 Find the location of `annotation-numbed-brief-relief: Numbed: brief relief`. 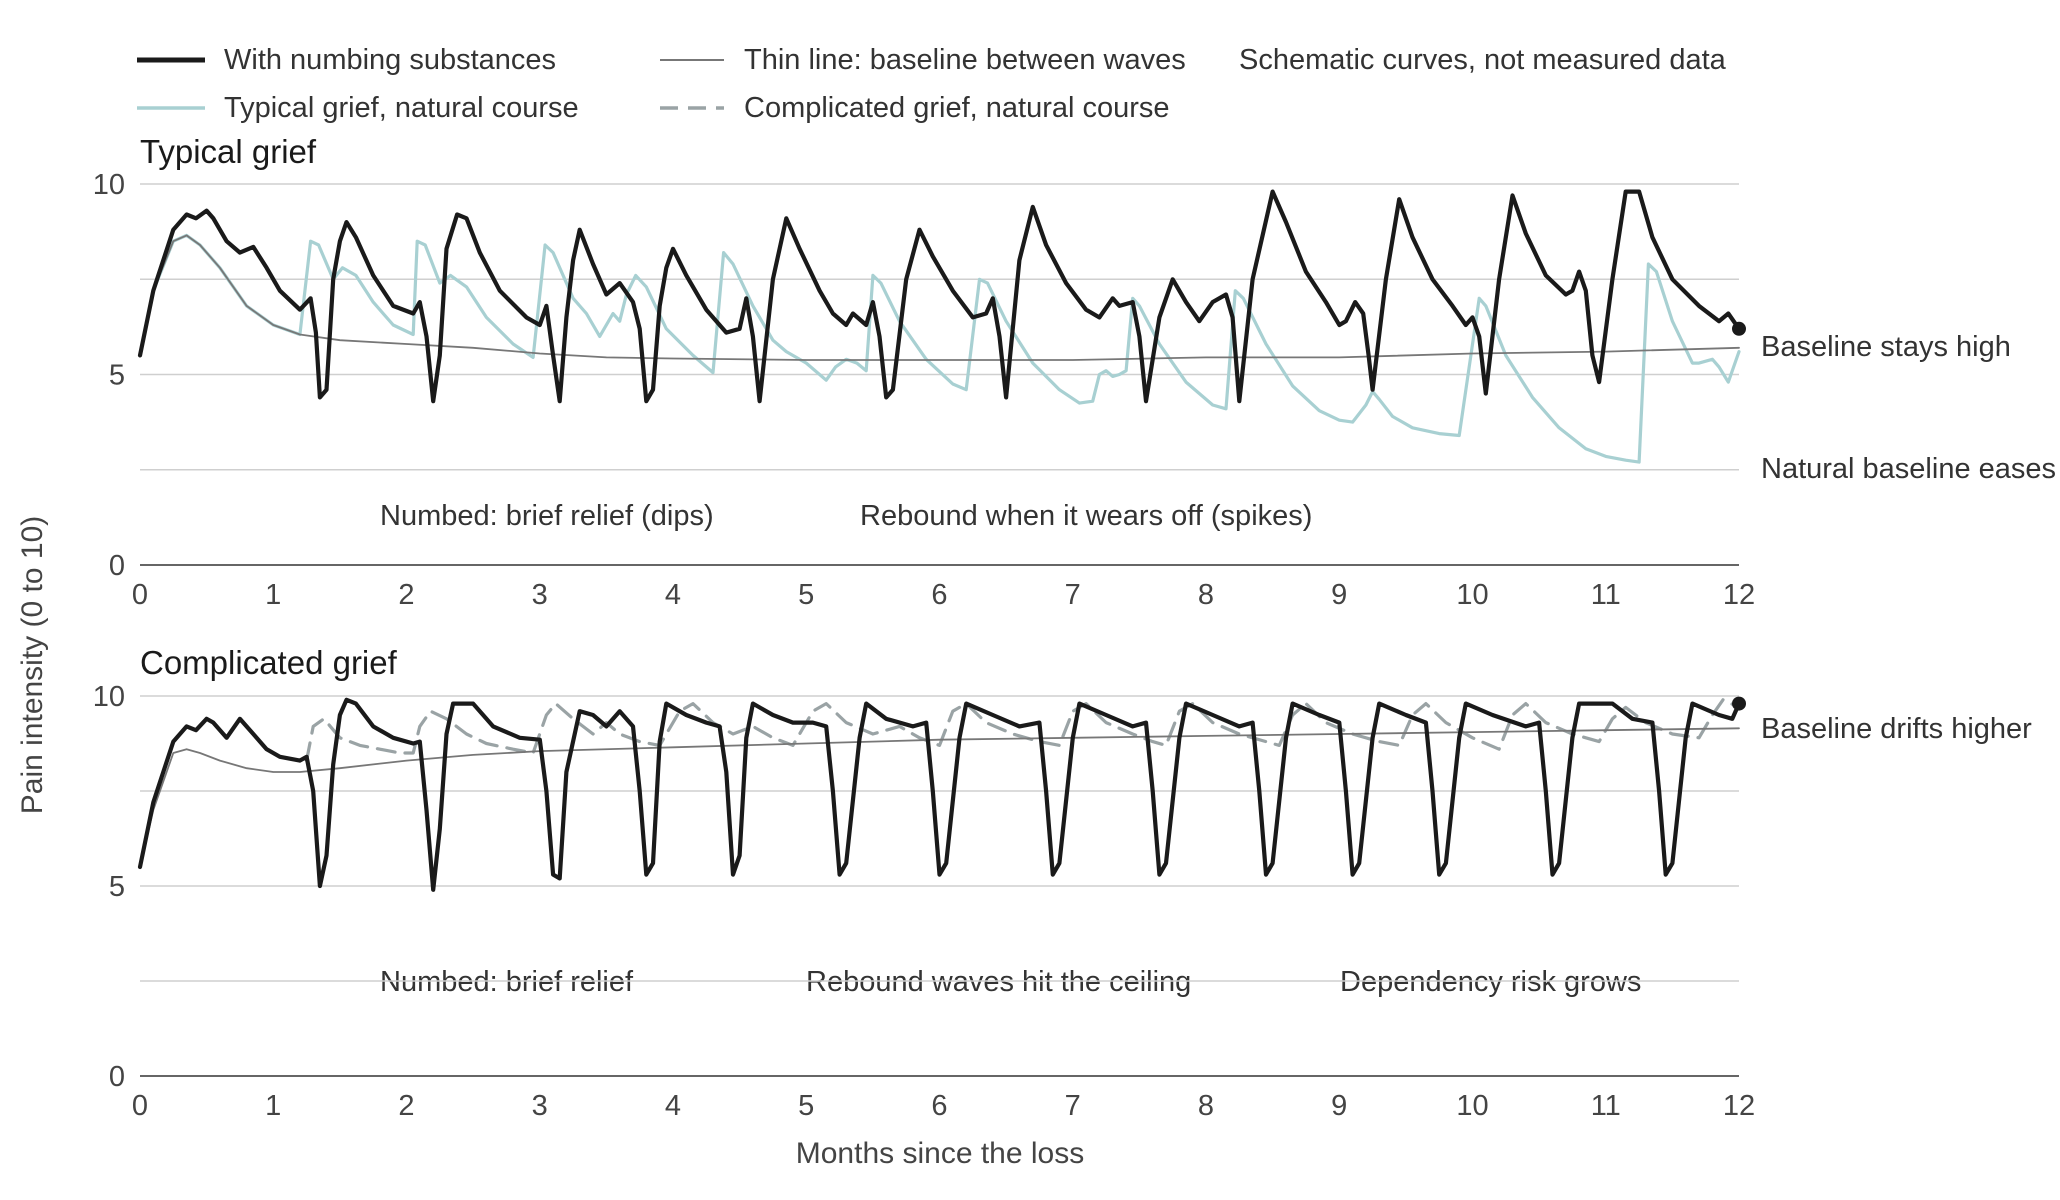

annotation-numbed-brief-relief: Numbed: brief relief is located at coordinates (507, 982).